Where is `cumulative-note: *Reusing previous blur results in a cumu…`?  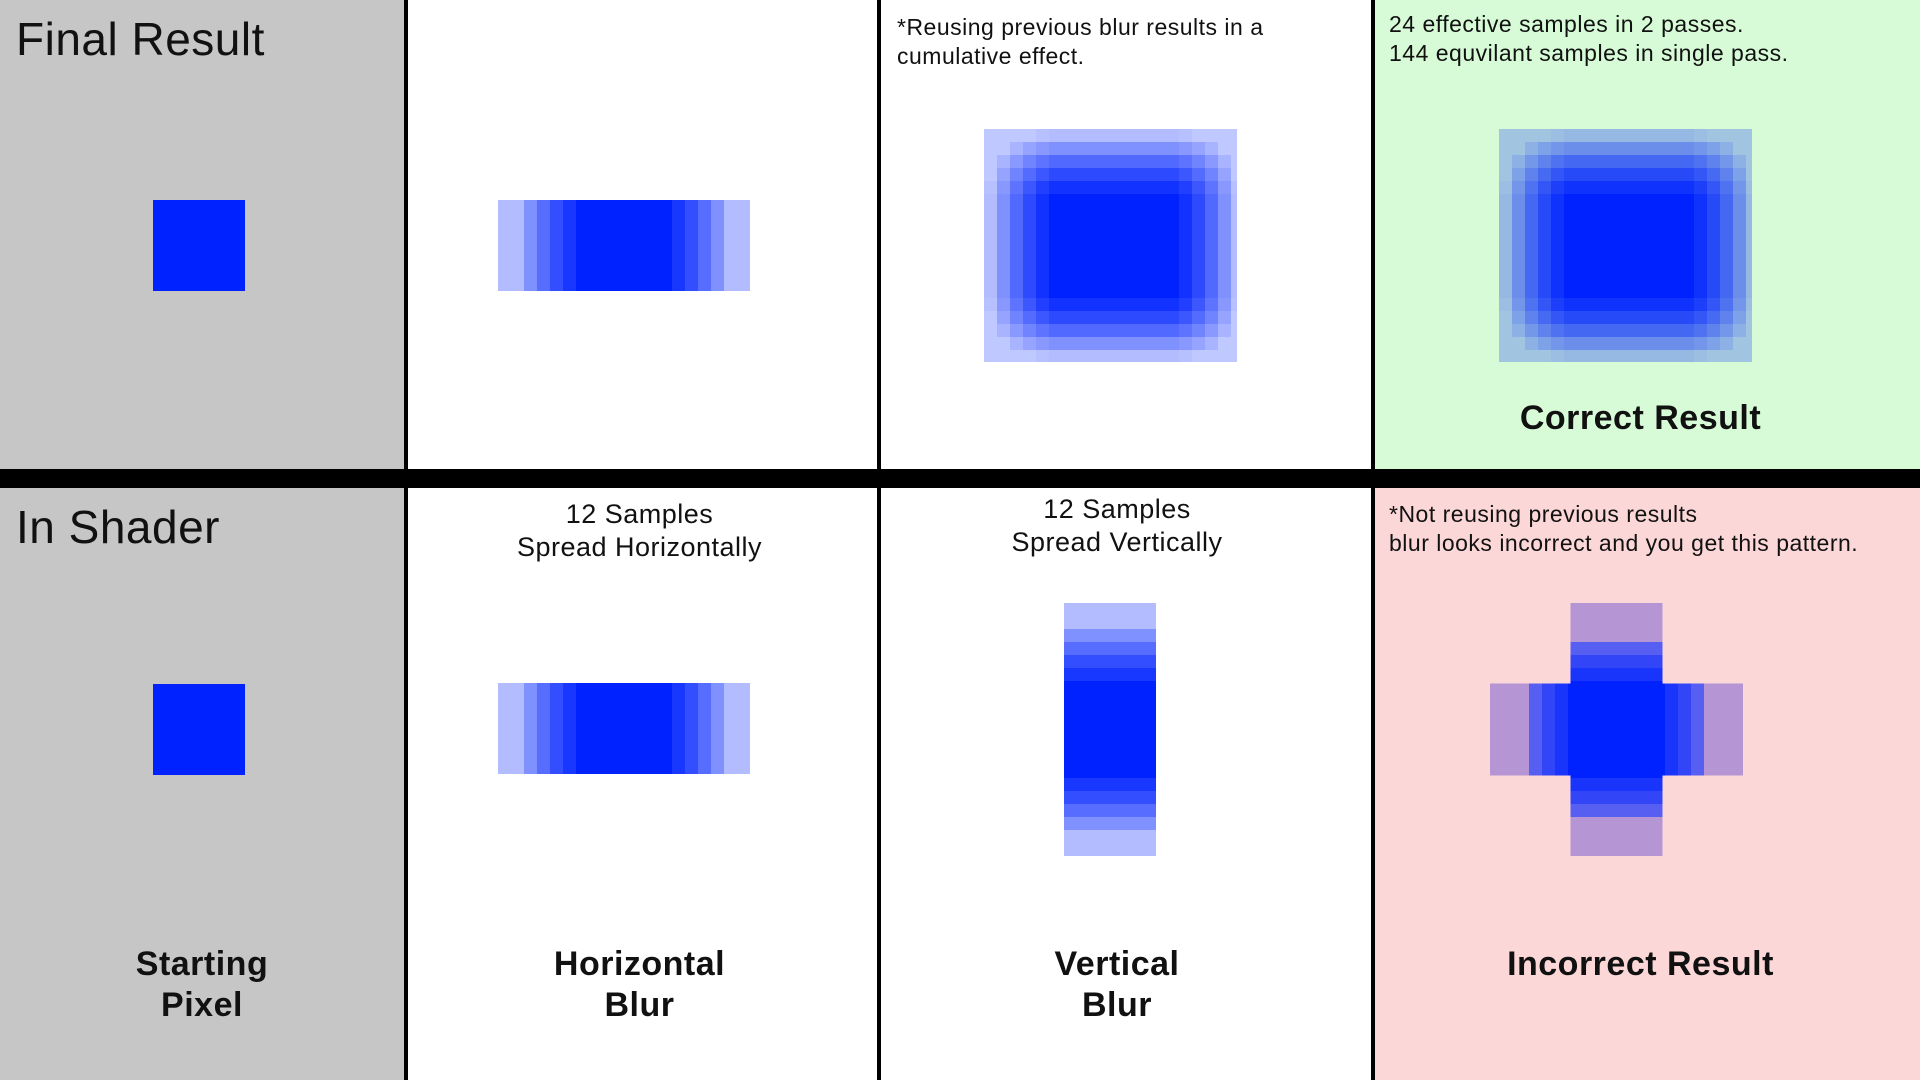 cumulative-note: *Reusing previous blur results in a cumu… is located at coordinates (1080, 42).